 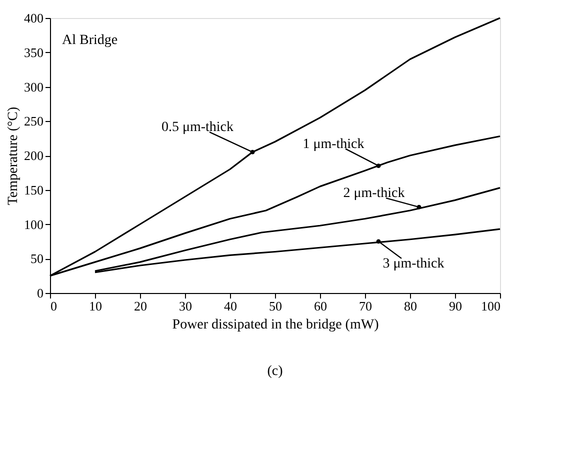 I want to click on y-tick-label: 400, so click(x=34, y=18).